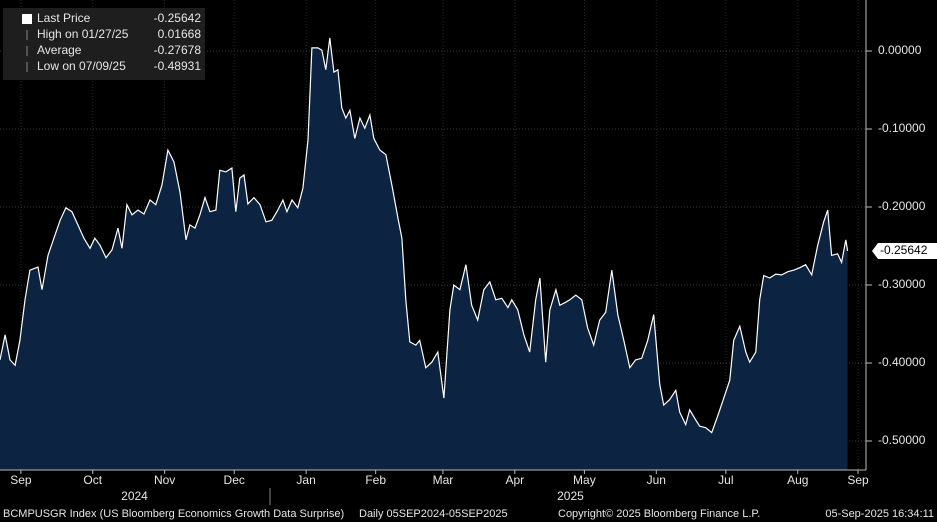 Image resolution: width=937 pixels, height=522 pixels. Describe the element at coordinates (27, 19) in the screenshot. I see `legend-swatch` at that location.